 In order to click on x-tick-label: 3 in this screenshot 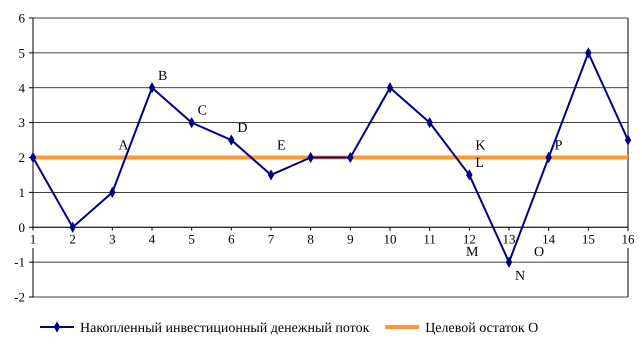, I will do `click(112, 238)`.